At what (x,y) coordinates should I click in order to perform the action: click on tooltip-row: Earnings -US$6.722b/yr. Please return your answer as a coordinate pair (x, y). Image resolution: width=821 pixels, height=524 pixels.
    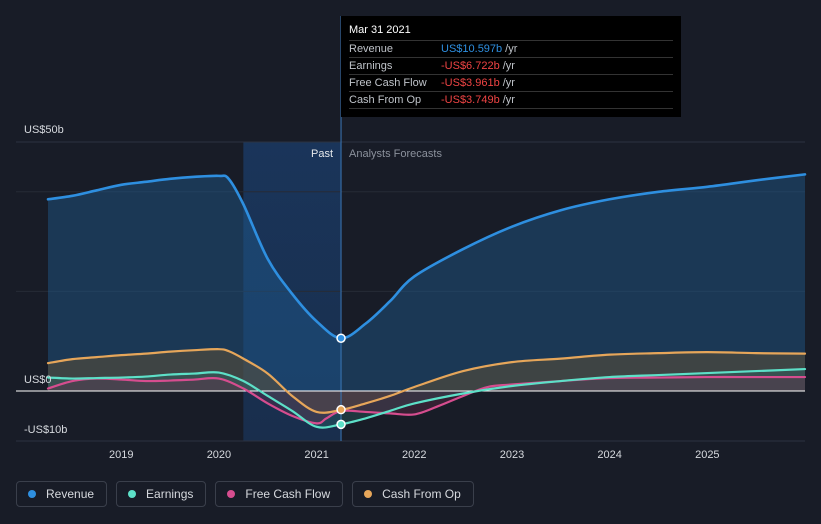
    Looking at the image, I should click on (511, 66).